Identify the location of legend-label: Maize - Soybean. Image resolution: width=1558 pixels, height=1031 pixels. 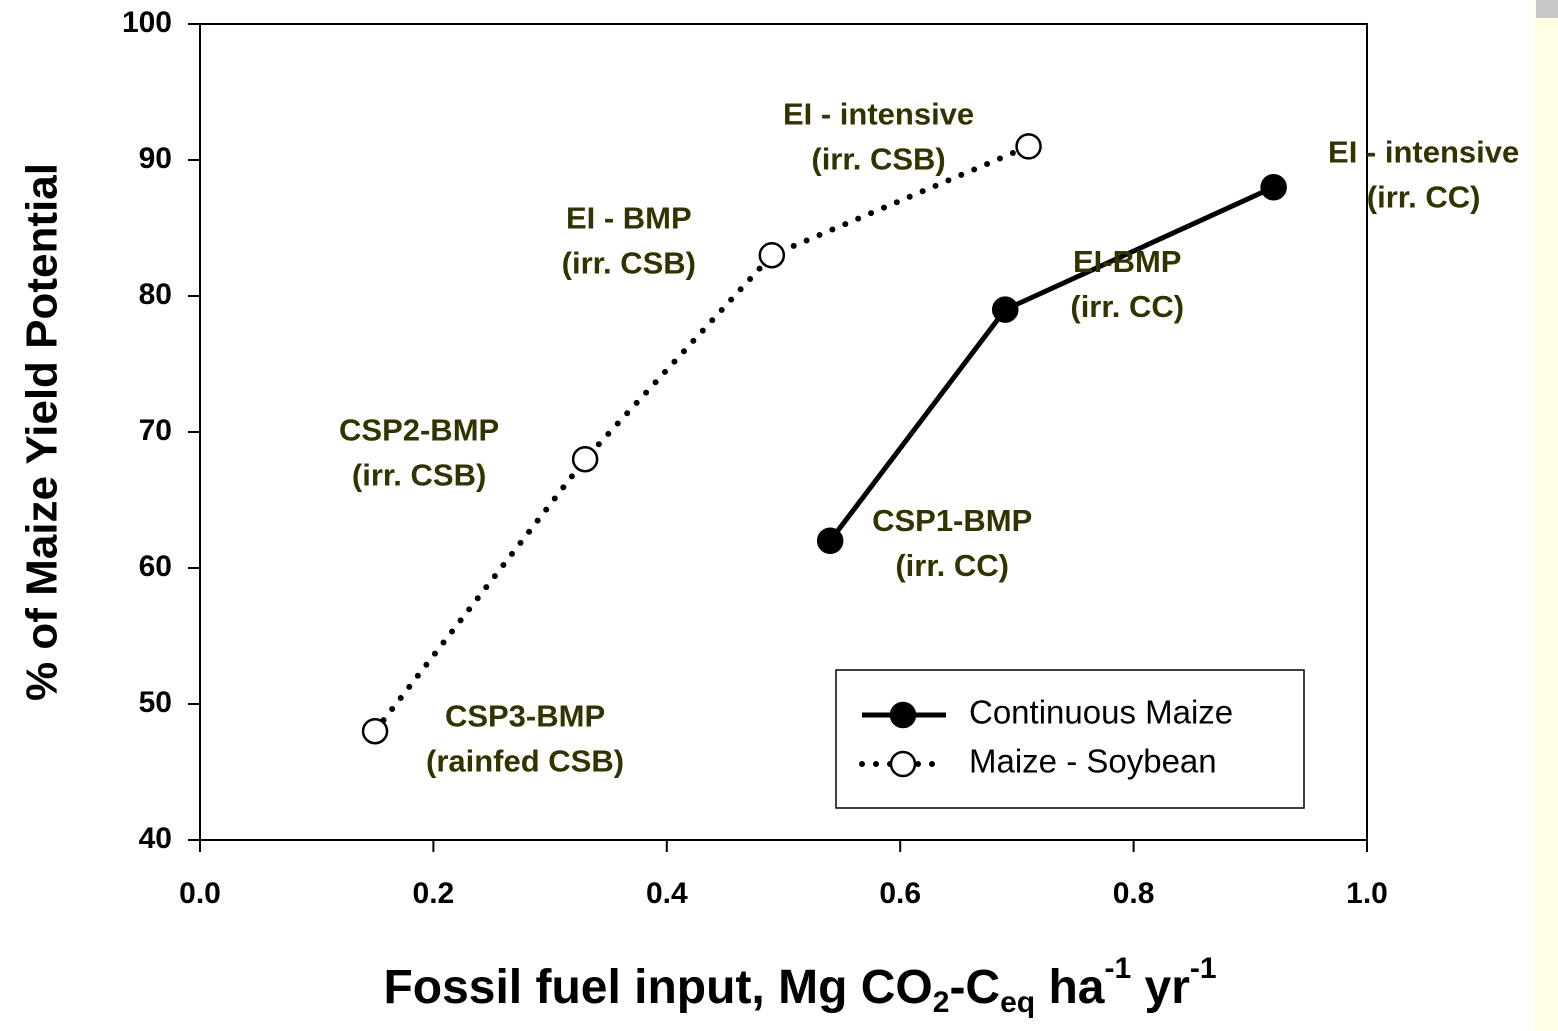
(1093, 761).